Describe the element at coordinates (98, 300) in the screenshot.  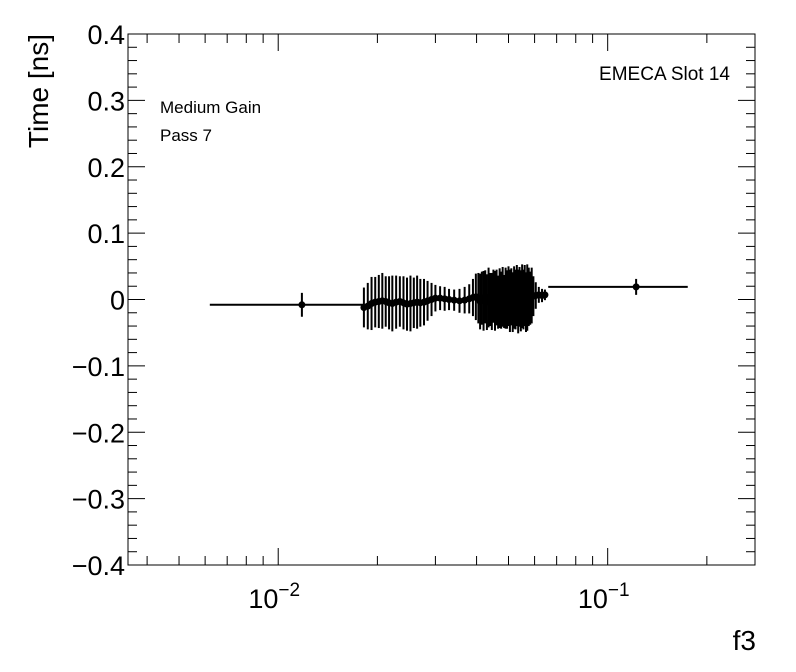
I see `y-axis-tick-labels: −0.4 −0.3 −0.2 −0.1 0 0.1 0.2 0.3 0.4` at that location.